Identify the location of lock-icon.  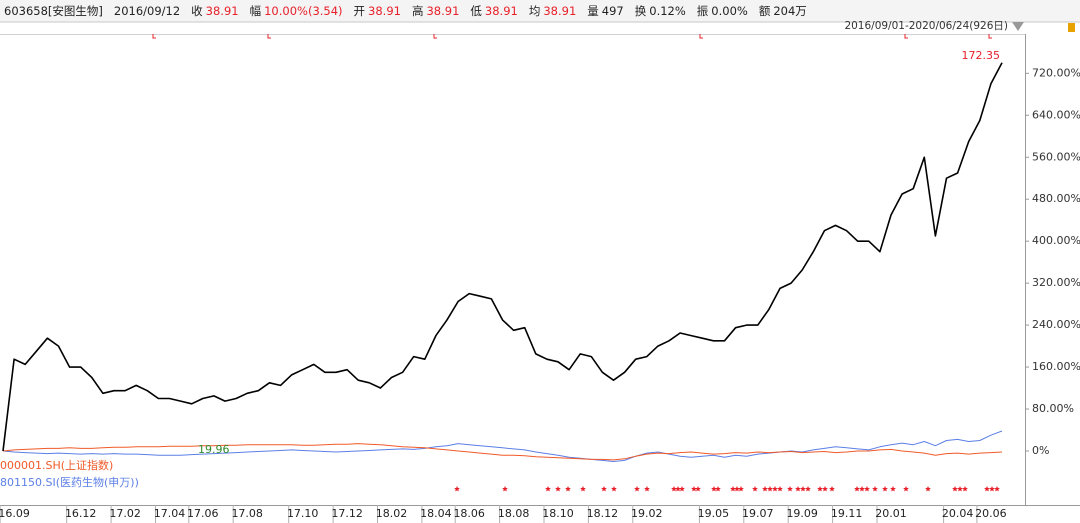
(1071, 27).